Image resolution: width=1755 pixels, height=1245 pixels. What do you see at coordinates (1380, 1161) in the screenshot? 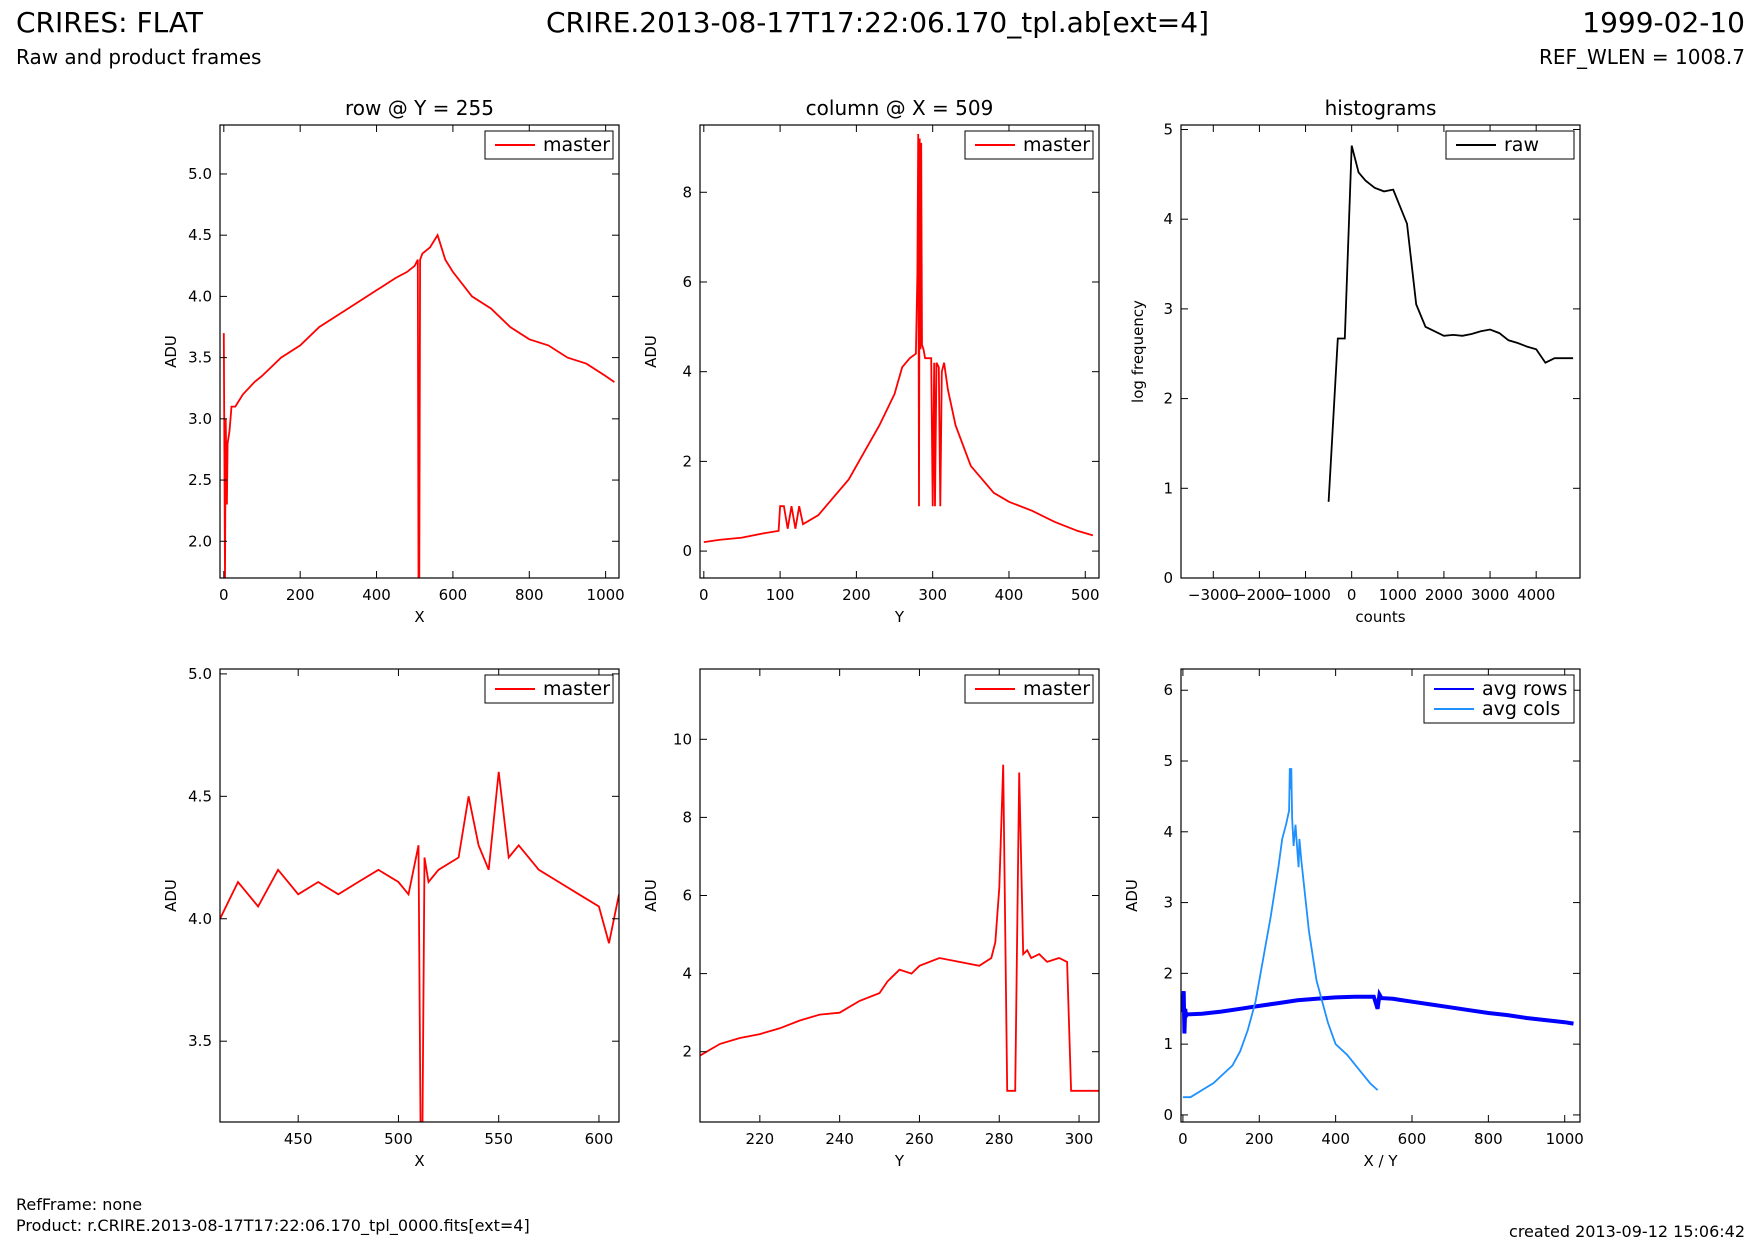
I see `x-axis-label: X / Y` at bounding box center [1380, 1161].